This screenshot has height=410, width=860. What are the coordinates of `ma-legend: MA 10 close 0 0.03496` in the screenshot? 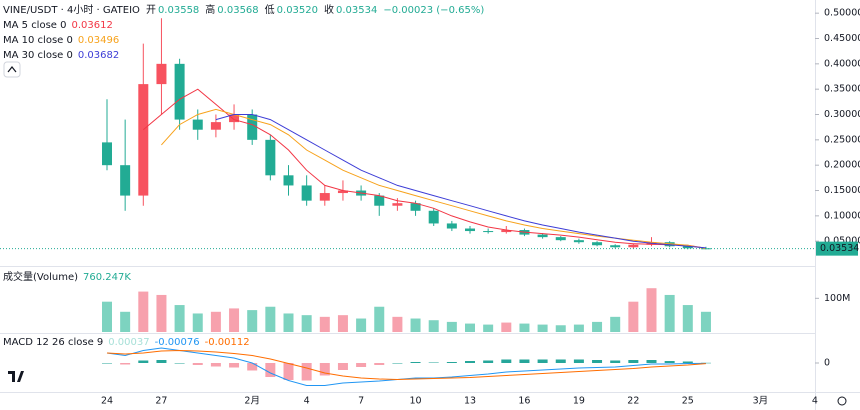 It's located at (61, 40).